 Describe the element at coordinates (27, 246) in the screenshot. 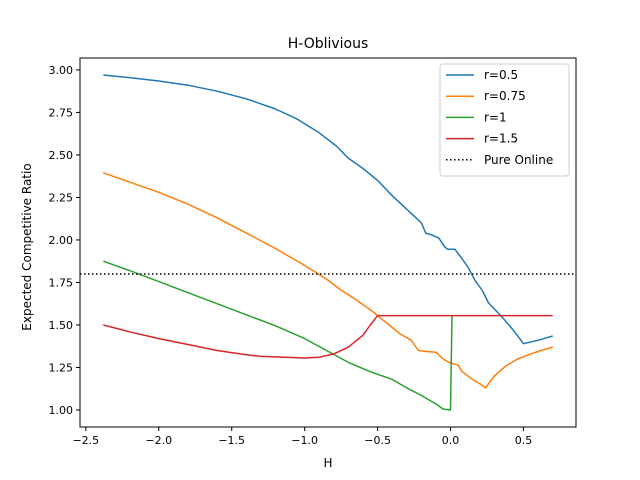

I see `y-axis-label: Expected Competitive Ratio` at that location.